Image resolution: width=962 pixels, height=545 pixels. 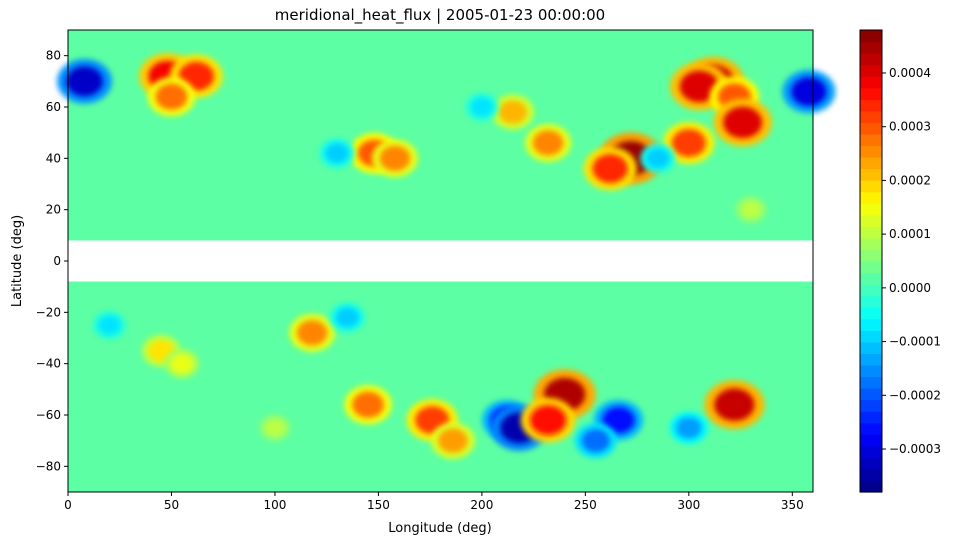 I want to click on y-tick-label: −80, so click(x=48, y=466).